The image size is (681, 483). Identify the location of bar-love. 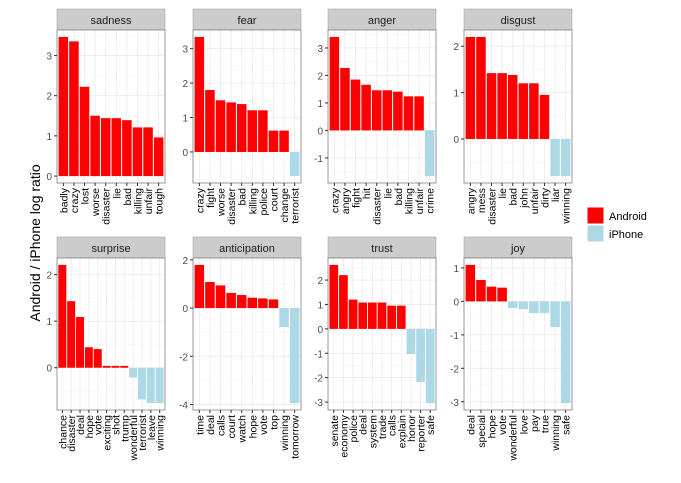
(523, 305).